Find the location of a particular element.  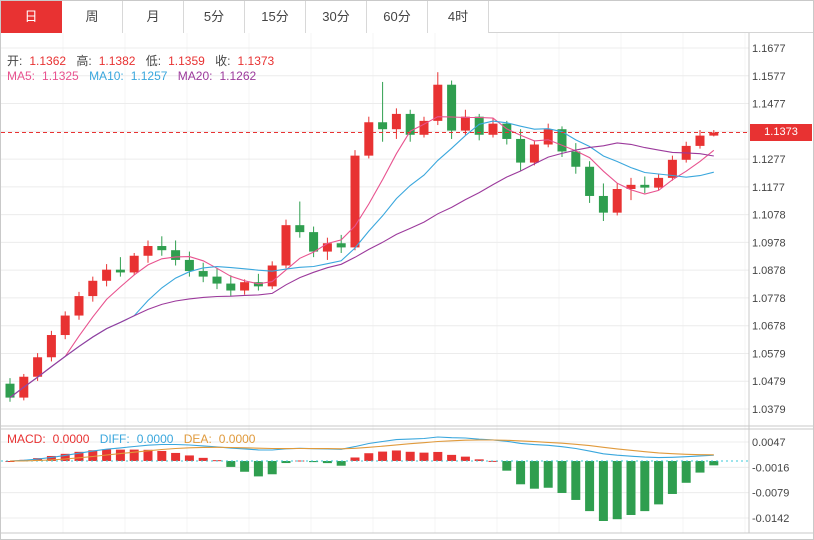

price-axis-label: 1.1677 is located at coordinates (769, 49).